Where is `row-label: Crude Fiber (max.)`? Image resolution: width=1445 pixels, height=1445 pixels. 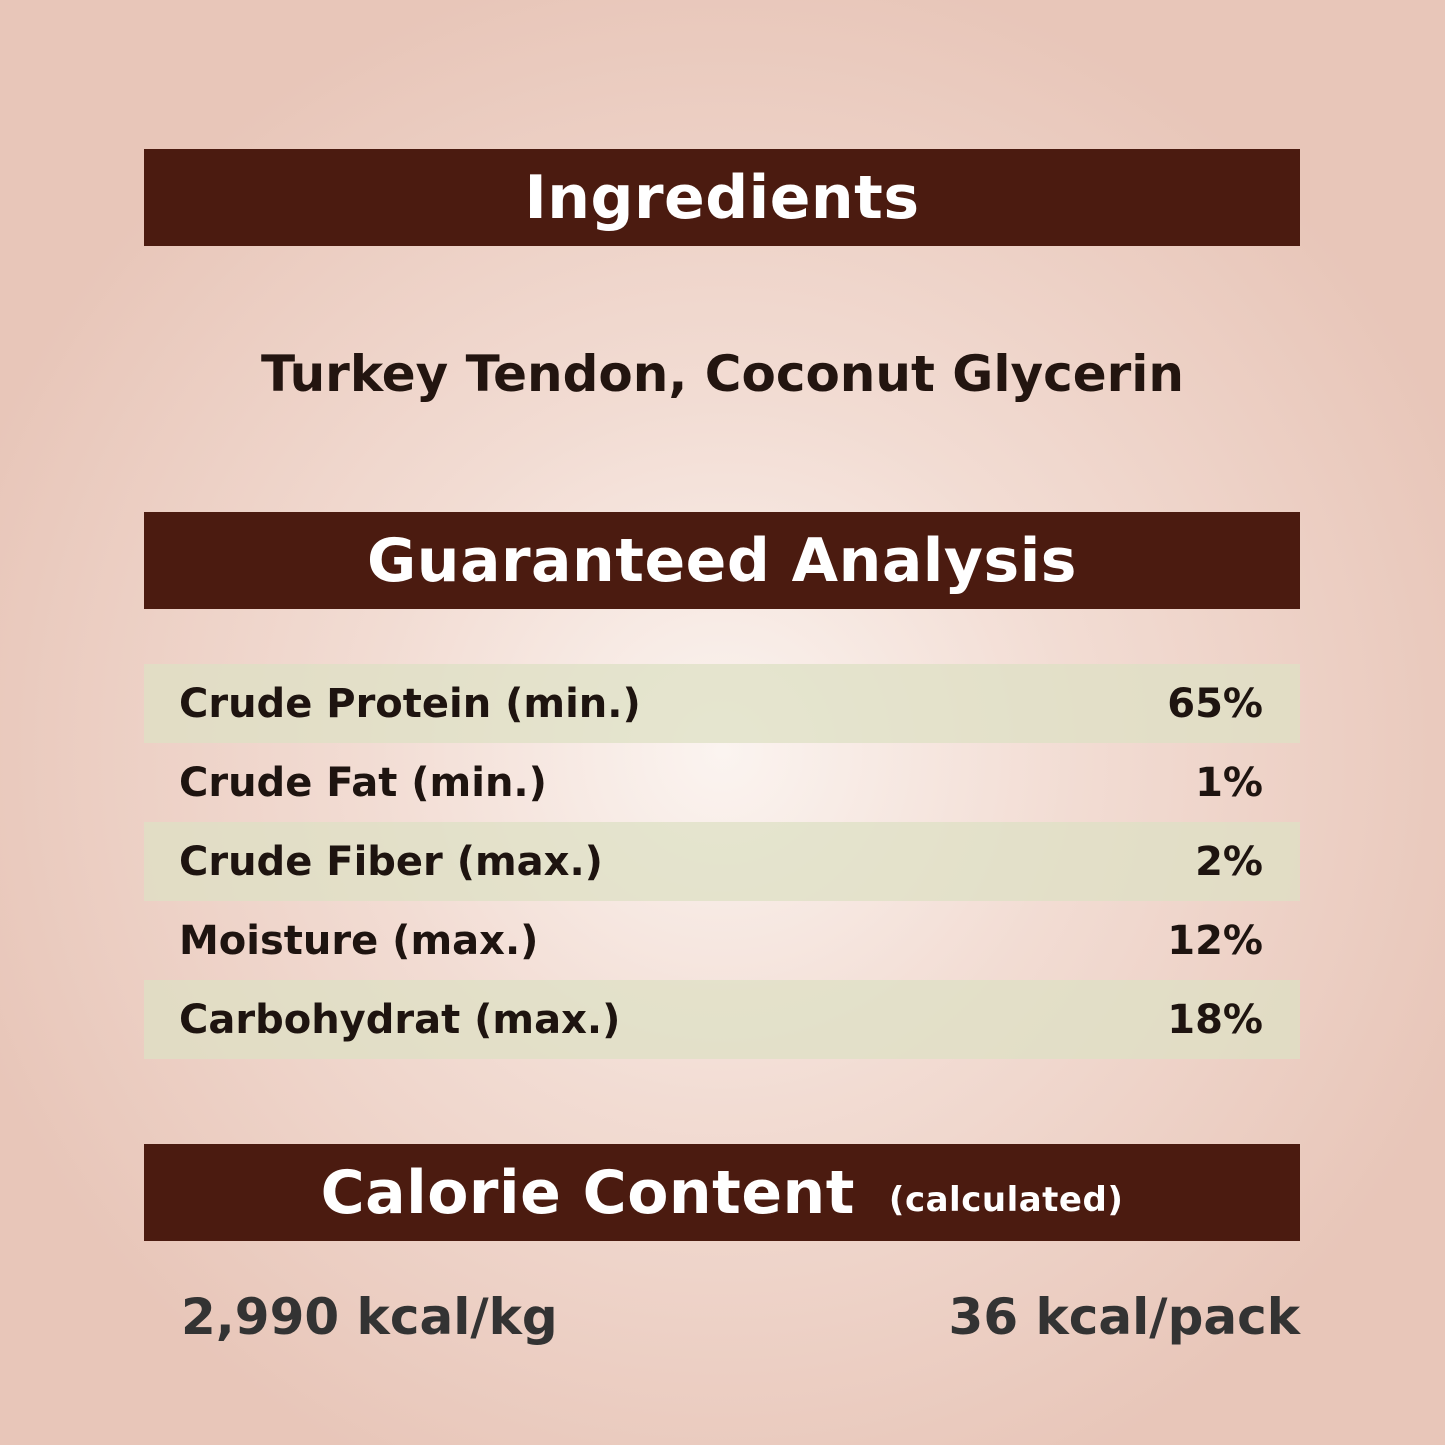 row-label: Crude Fiber (max.) is located at coordinates (391, 861).